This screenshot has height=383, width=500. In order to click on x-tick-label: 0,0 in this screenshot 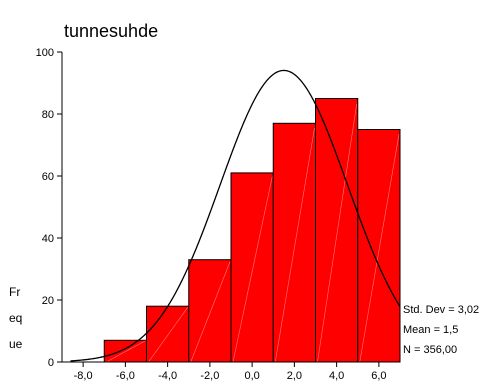, I will do `click(251, 376)`.